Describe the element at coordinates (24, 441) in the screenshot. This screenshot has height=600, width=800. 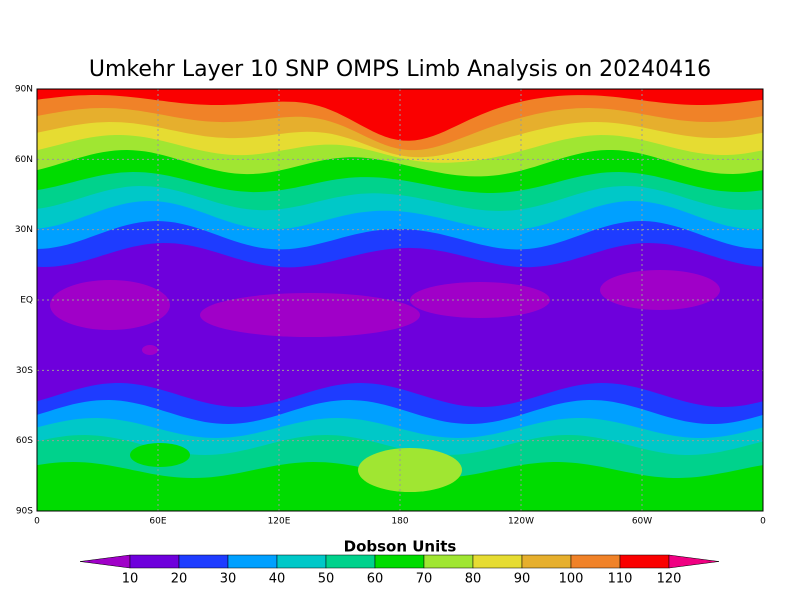
I see `lat-label: 60S` at that location.